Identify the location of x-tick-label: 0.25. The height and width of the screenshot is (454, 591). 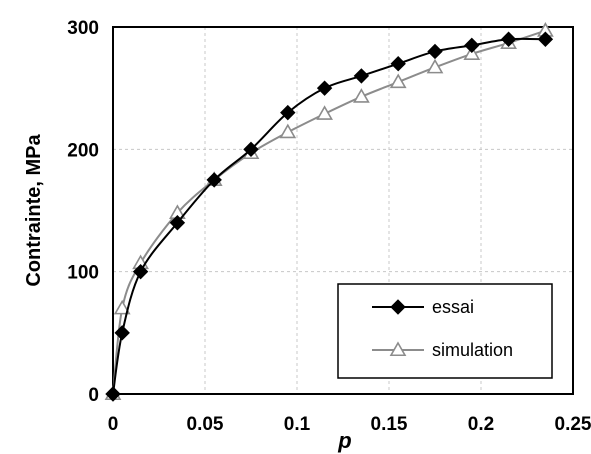
(573, 424).